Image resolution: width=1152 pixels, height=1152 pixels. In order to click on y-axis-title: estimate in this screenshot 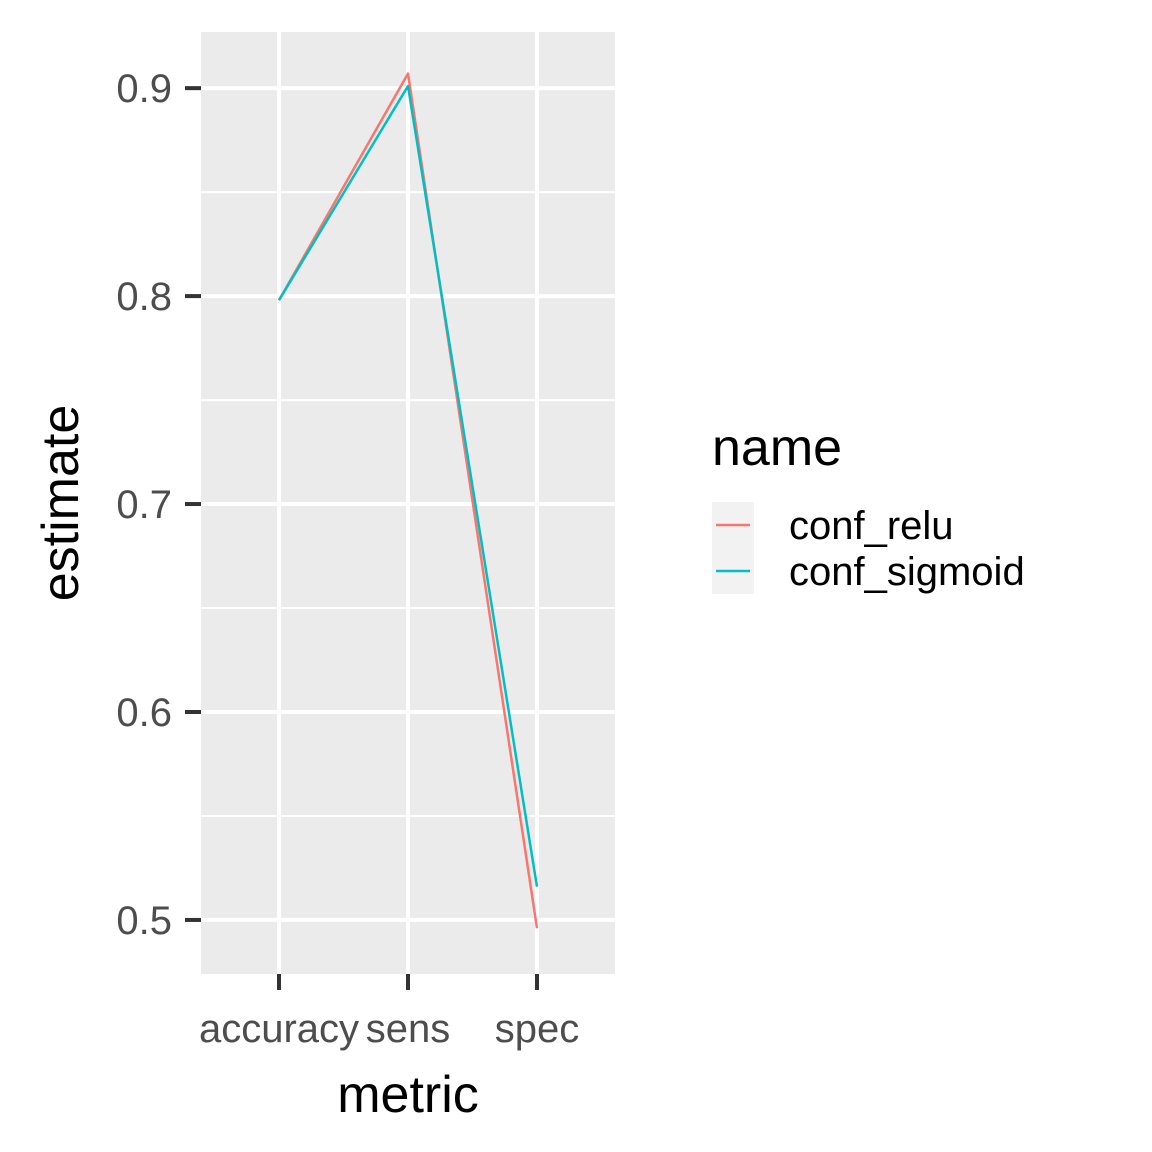, I will do `click(61, 503)`.